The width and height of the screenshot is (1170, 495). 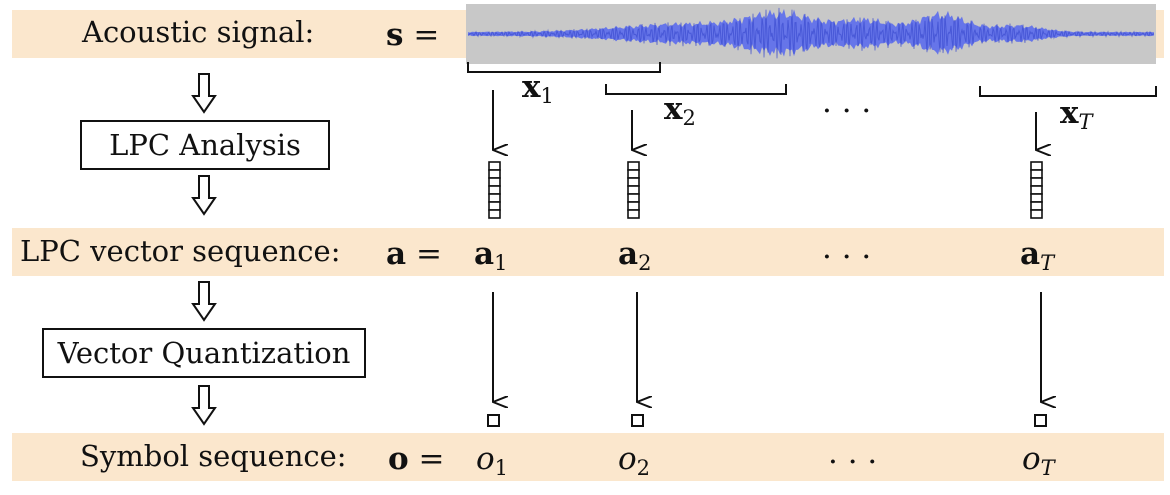 What do you see at coordinates (847, 257) in the screenshot?
I see `lpc-vector-ellipsis: · · ·` at bounding box center [847, 257].